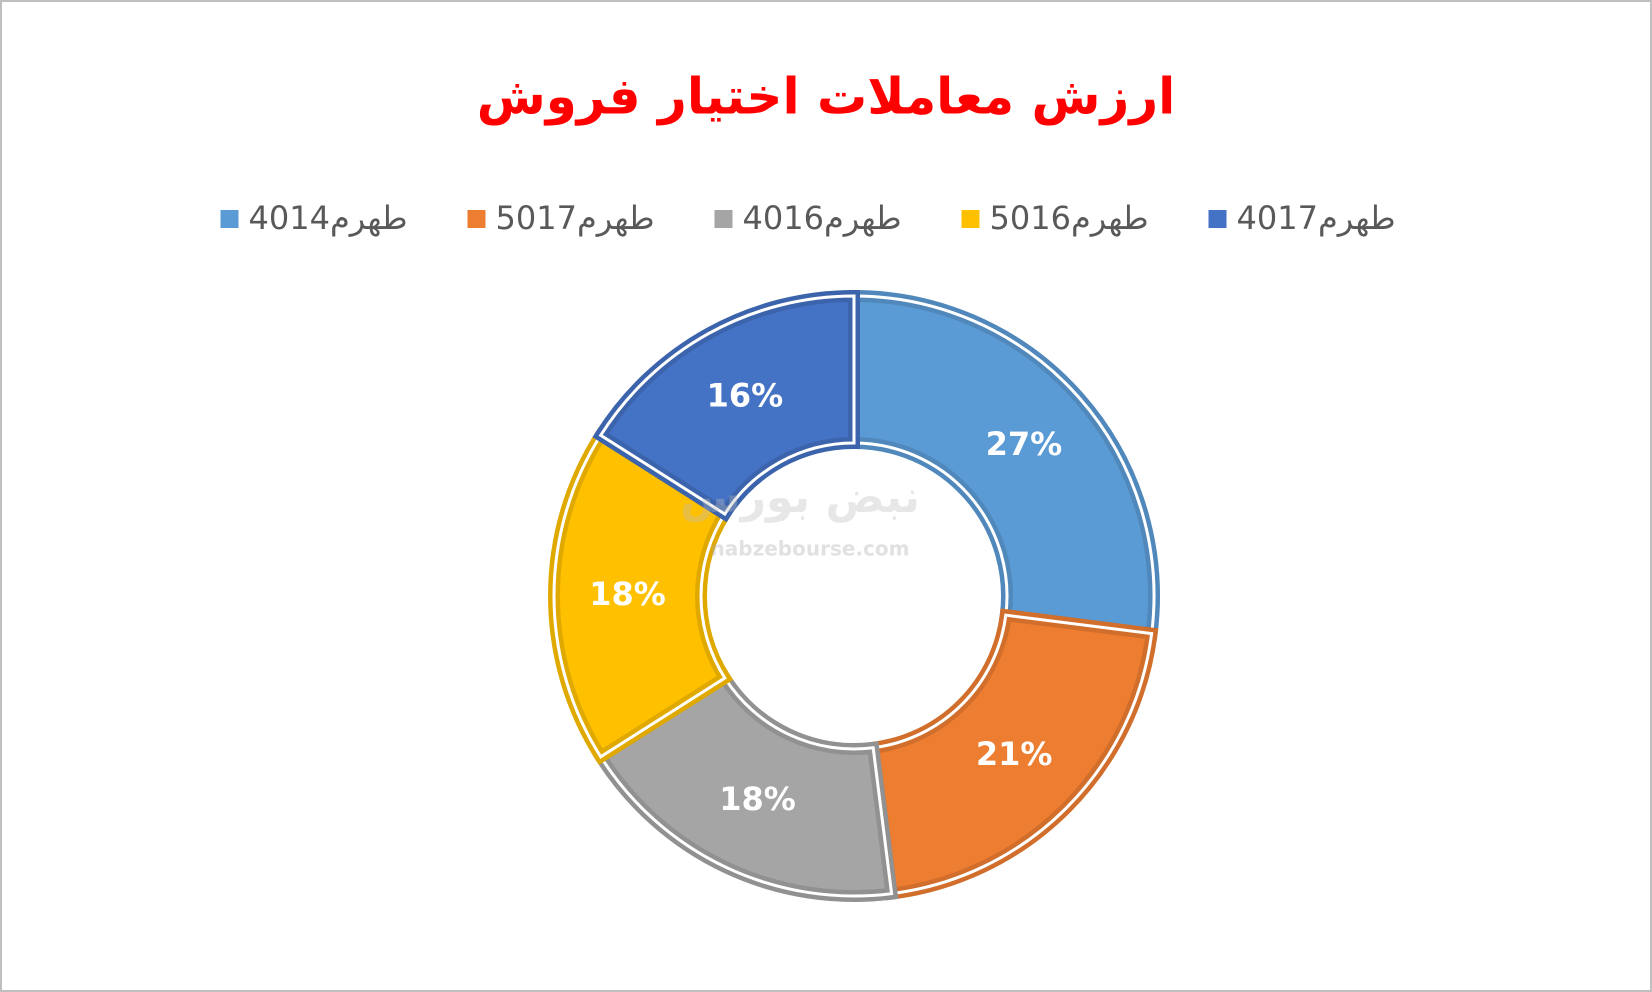 The image size is (1652, 992). What do you see at coordinates (1069, 218) in the screenshot?
I see `legend-label: طهرم5016` at bounding box center [1069, 218].